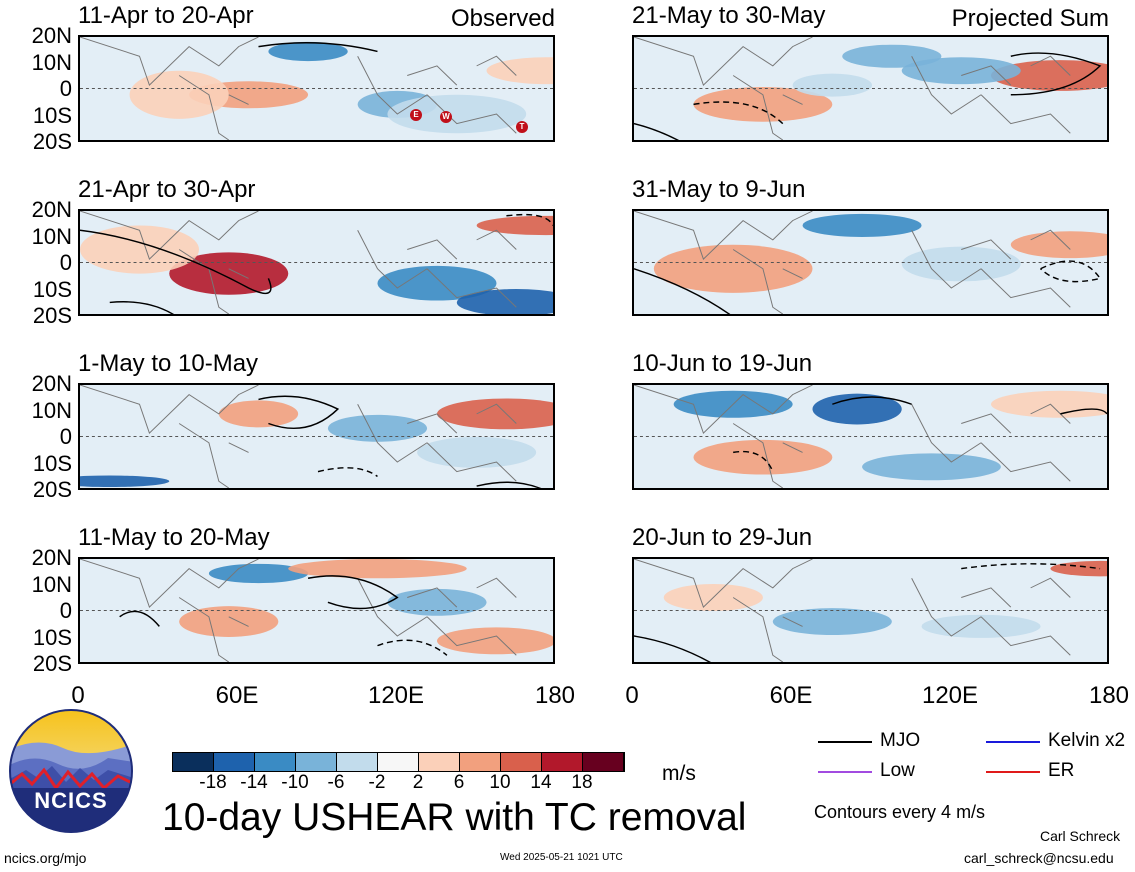 The image size is (1135, 872). What do you see at coordinates (900, 740) in the screenshot?
I see `legend-label: MJO` at bounding box center [900, 740].